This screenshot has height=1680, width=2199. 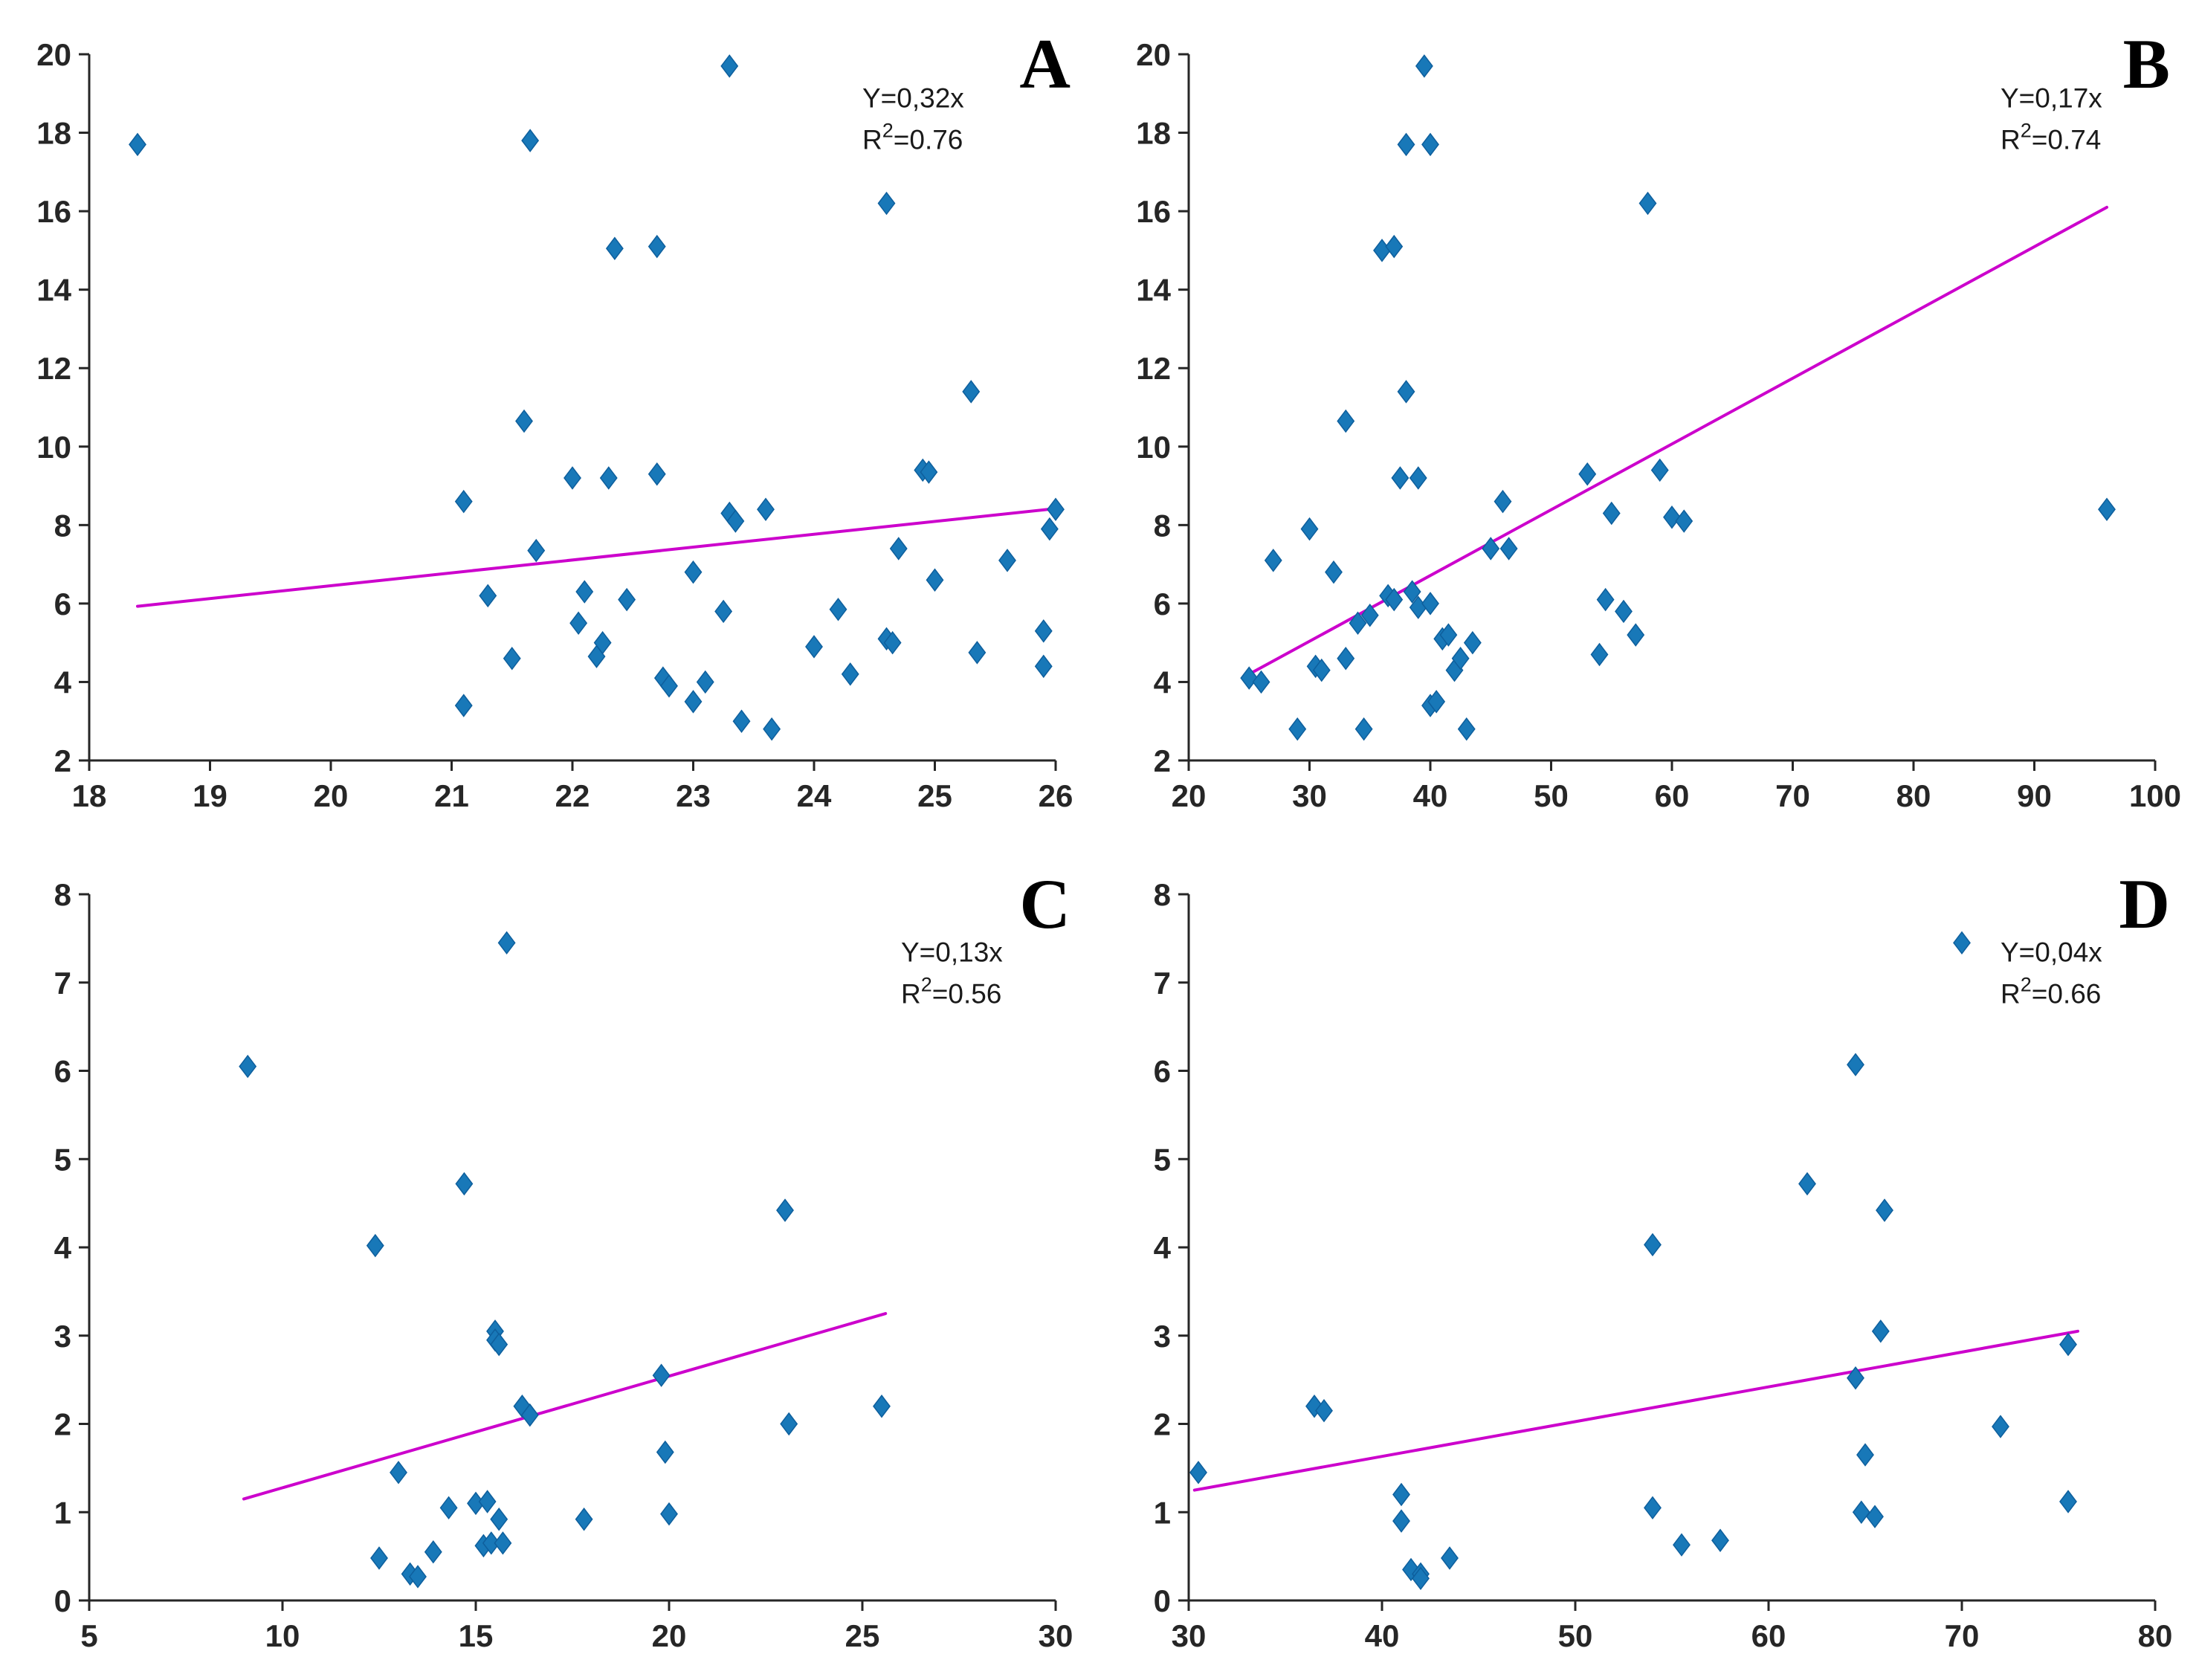 I want to click on x-tick-label: 20, so click(x=1189, y=796).